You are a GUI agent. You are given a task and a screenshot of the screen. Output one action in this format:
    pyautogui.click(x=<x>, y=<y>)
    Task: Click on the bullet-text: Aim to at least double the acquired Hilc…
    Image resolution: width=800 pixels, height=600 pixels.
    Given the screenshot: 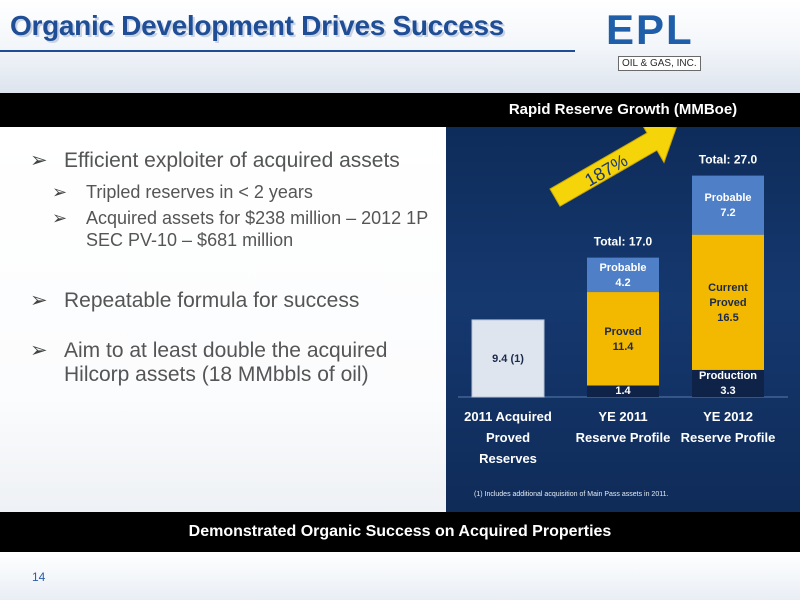 What is the action you would take?
    pyautogui.click(x=226, y=362)
    